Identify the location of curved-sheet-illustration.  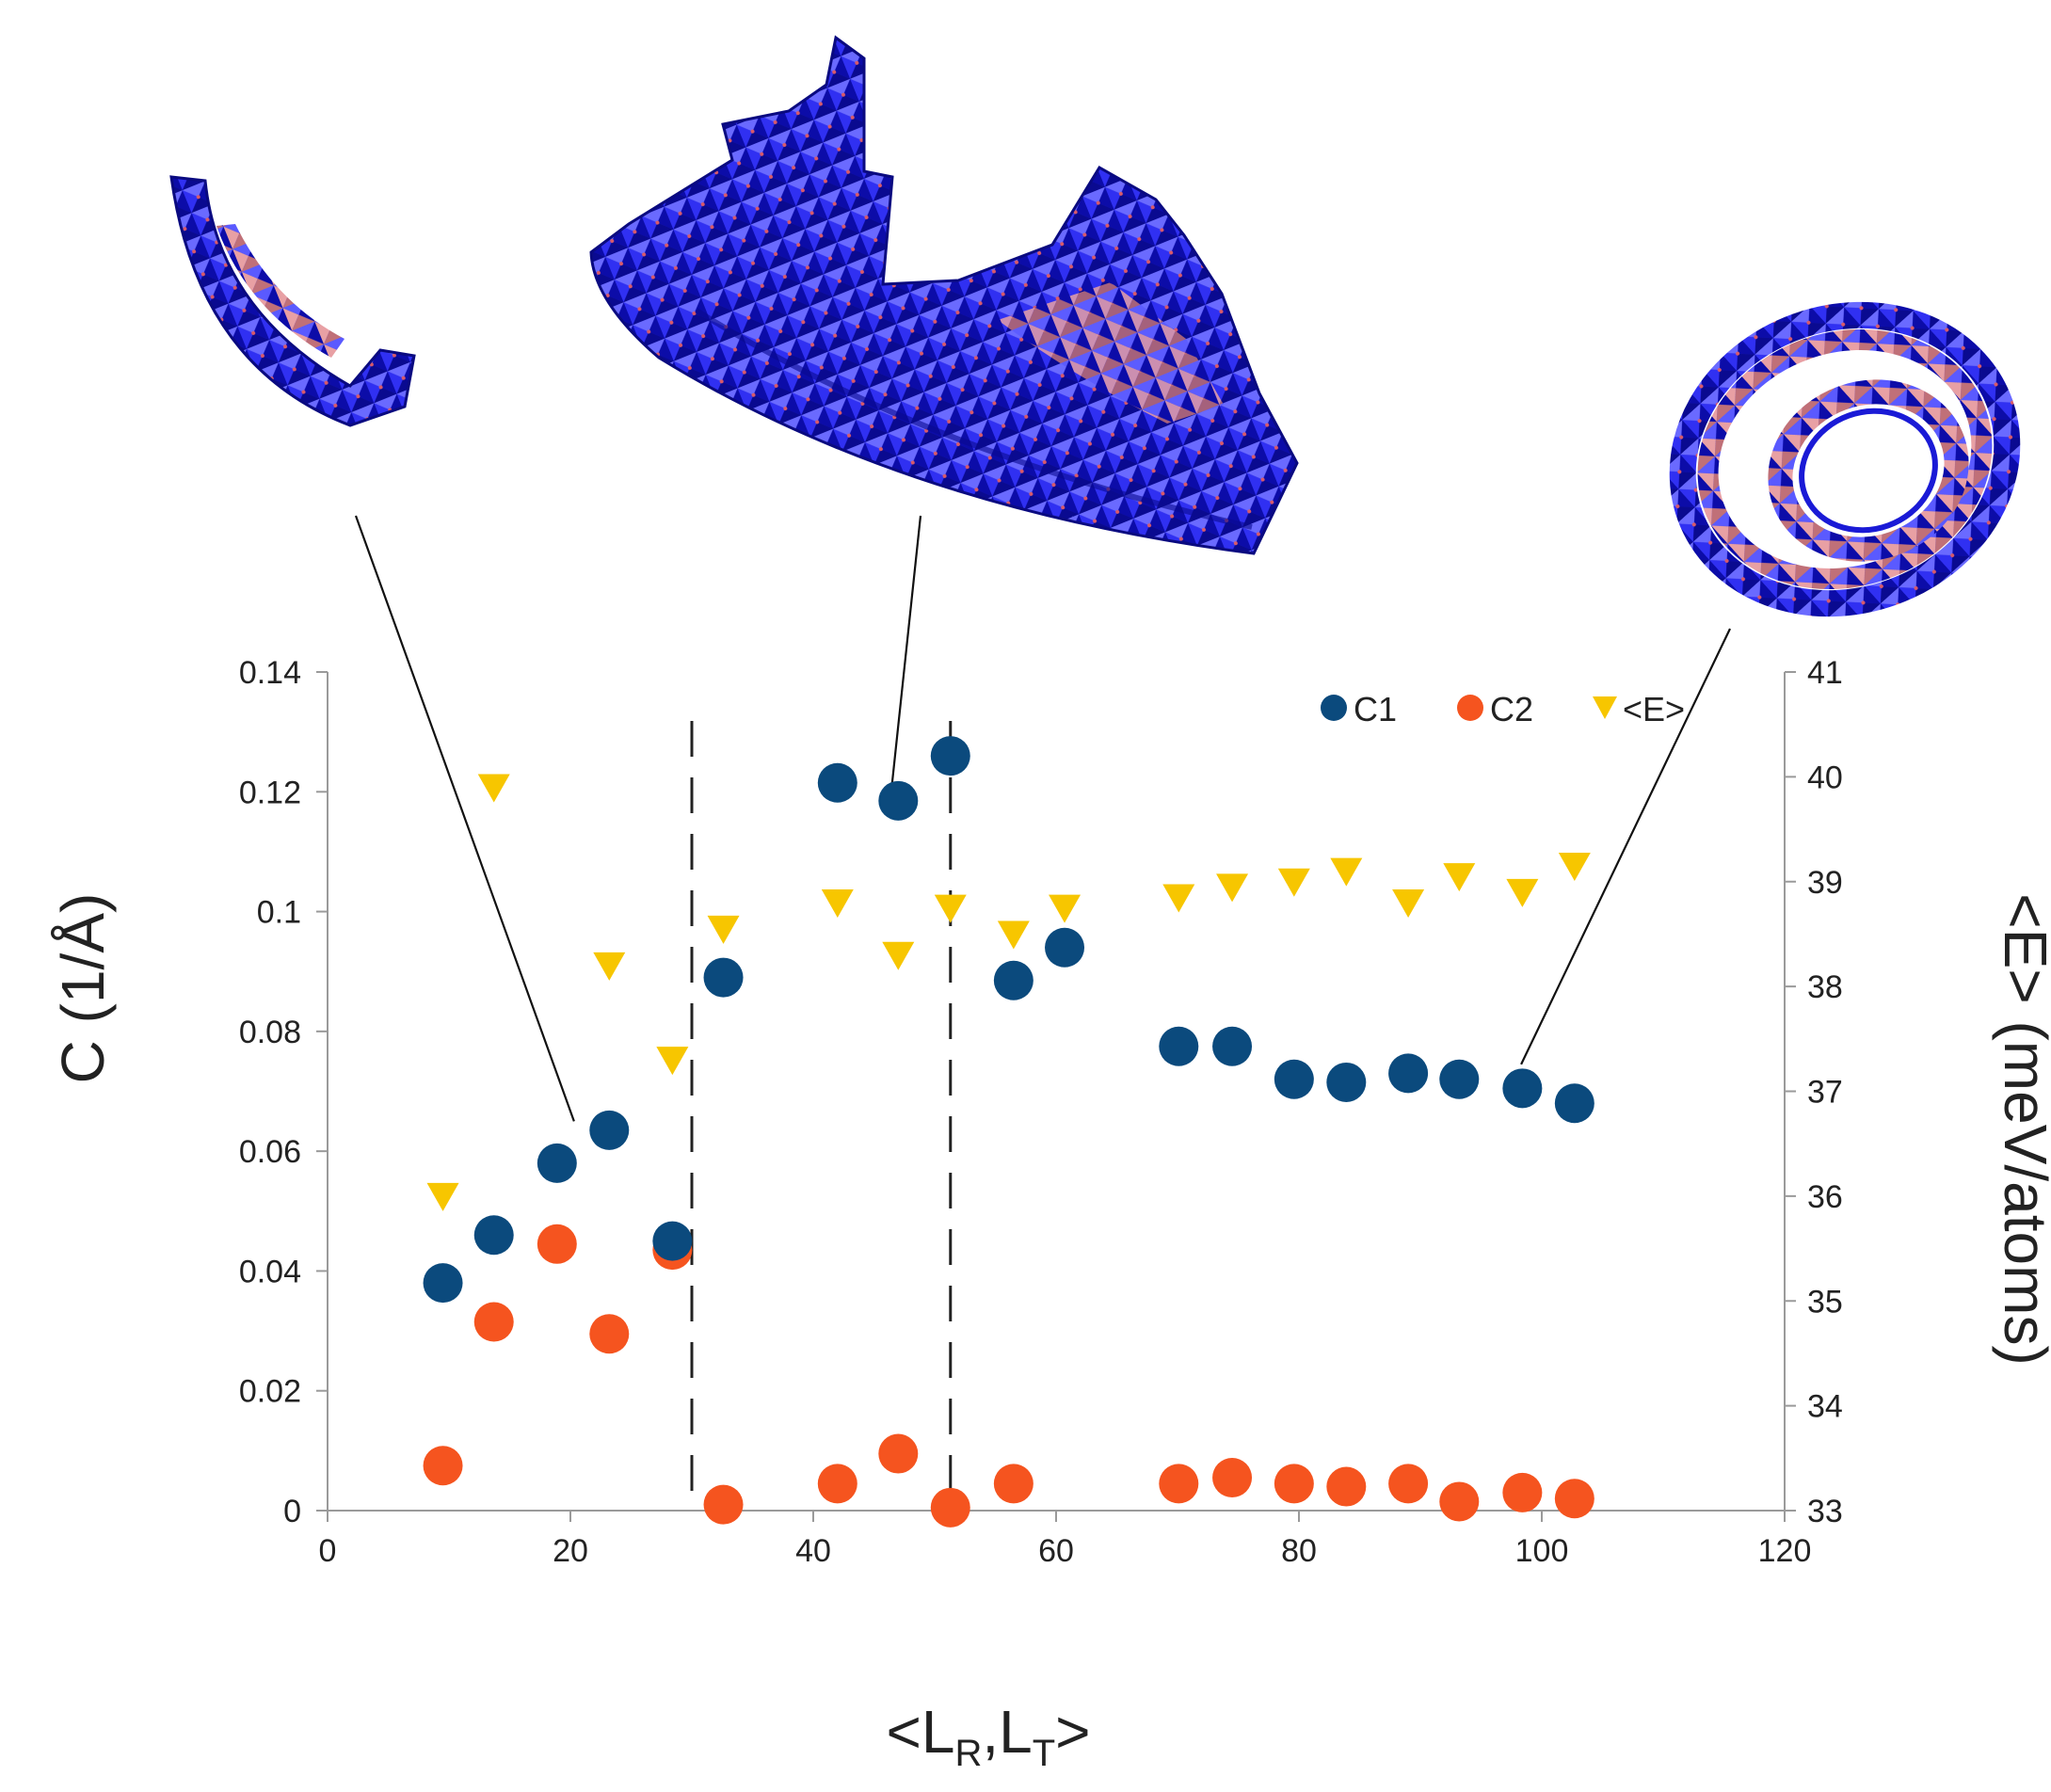
(292, 301).